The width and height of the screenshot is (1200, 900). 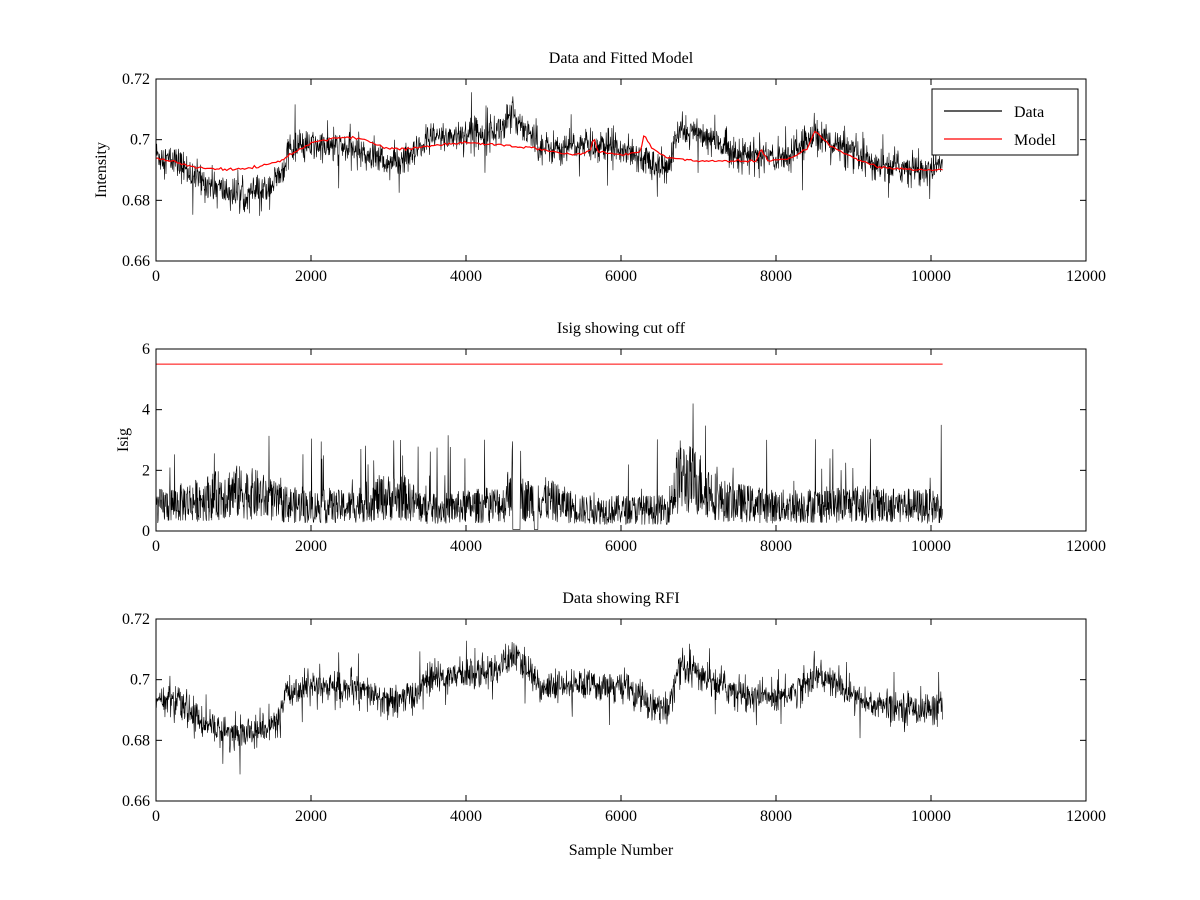 I want to click on legend-box, so click(x=1005, y=122).